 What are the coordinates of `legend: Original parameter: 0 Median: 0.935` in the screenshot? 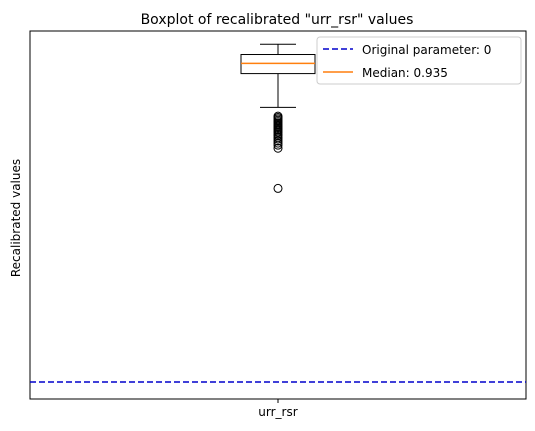 It's located at (419, 60).